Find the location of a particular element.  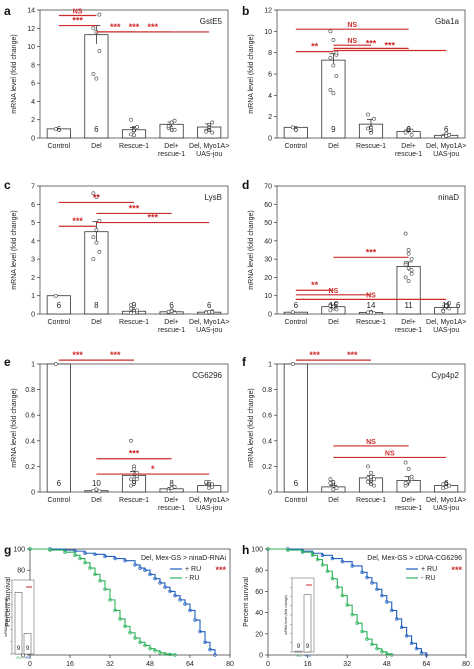

inset-y-axis-label: mRNA level (fold change) is located at coordinates (286, 615).